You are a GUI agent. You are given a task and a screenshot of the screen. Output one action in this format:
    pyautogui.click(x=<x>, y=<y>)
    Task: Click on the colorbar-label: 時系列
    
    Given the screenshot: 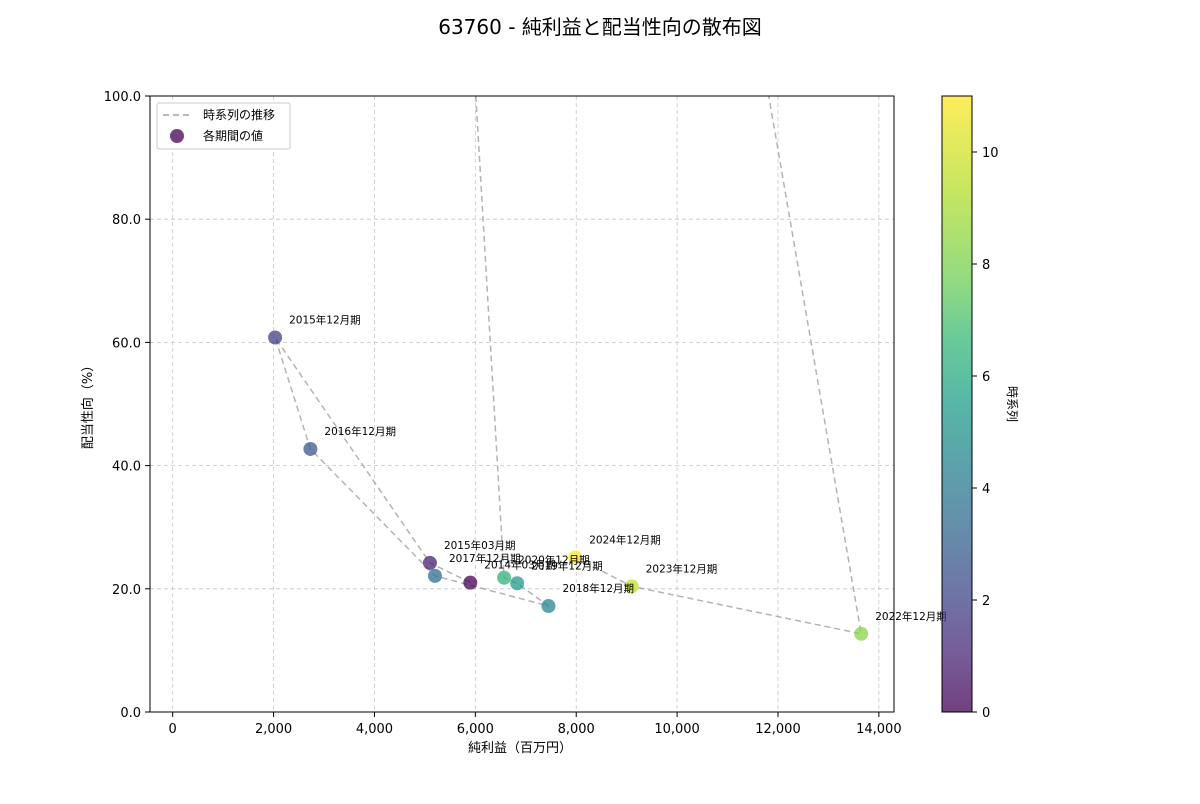 What is the action you would take?
    pyautogui.click(x=1012, y=404)
    